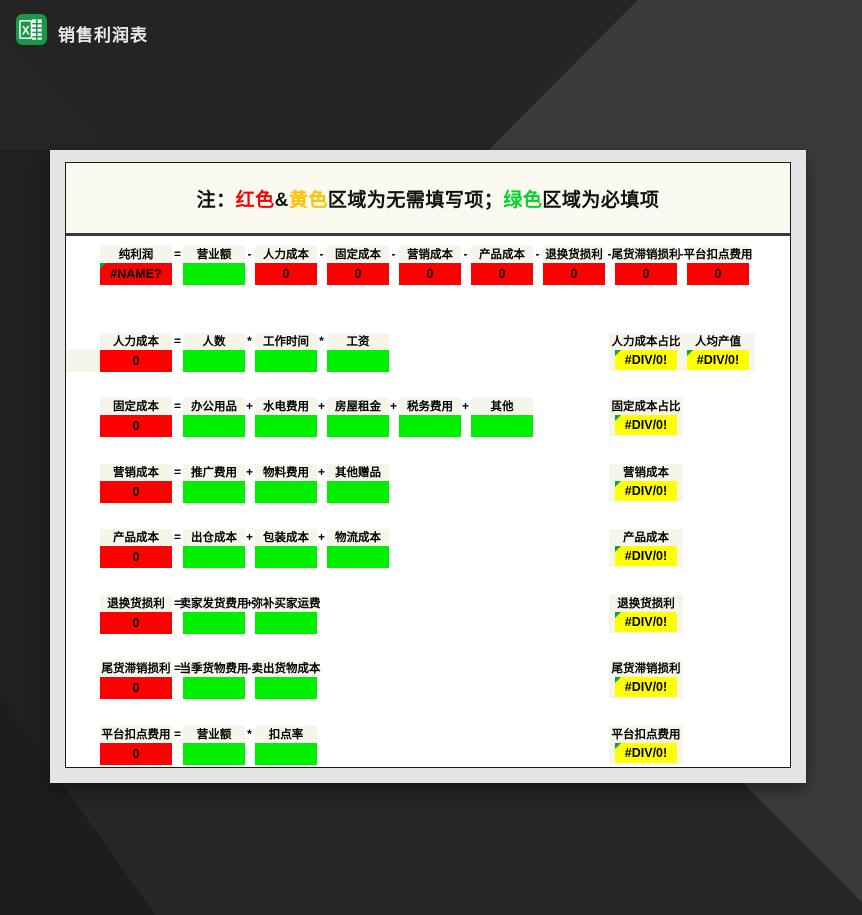 The height and width of the screenshot is (915, 862). Describe the element at coordinates (646, 734) in the screenshot. I see `summary-label: 平台扣点费用` at that location.